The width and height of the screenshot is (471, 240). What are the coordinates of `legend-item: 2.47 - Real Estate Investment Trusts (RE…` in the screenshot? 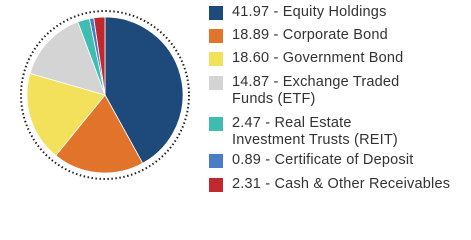 It's located at (310, 132).